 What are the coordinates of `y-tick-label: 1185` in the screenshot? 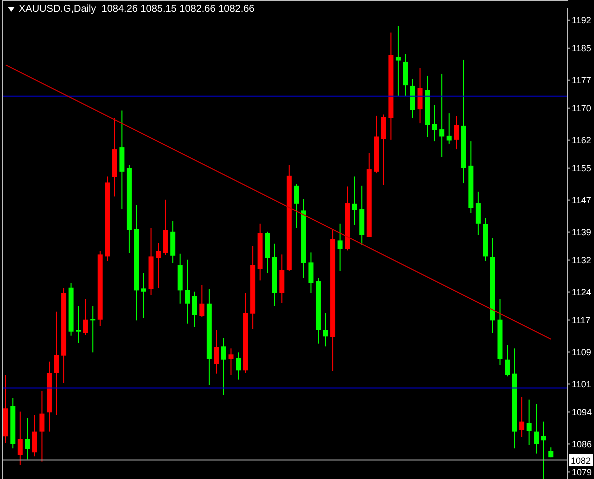 It's located at (582, 49).